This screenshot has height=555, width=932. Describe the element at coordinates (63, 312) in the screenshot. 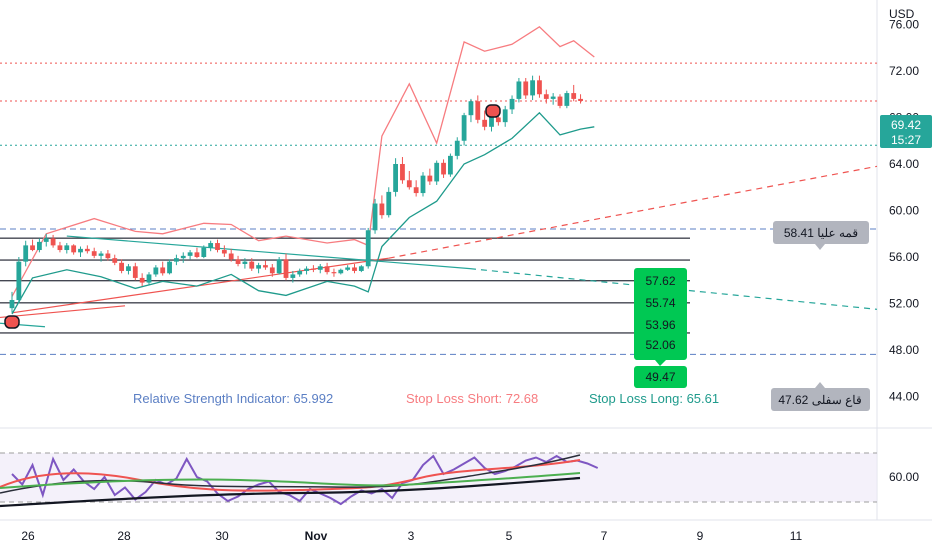

I see `older-trend-line` at that location.